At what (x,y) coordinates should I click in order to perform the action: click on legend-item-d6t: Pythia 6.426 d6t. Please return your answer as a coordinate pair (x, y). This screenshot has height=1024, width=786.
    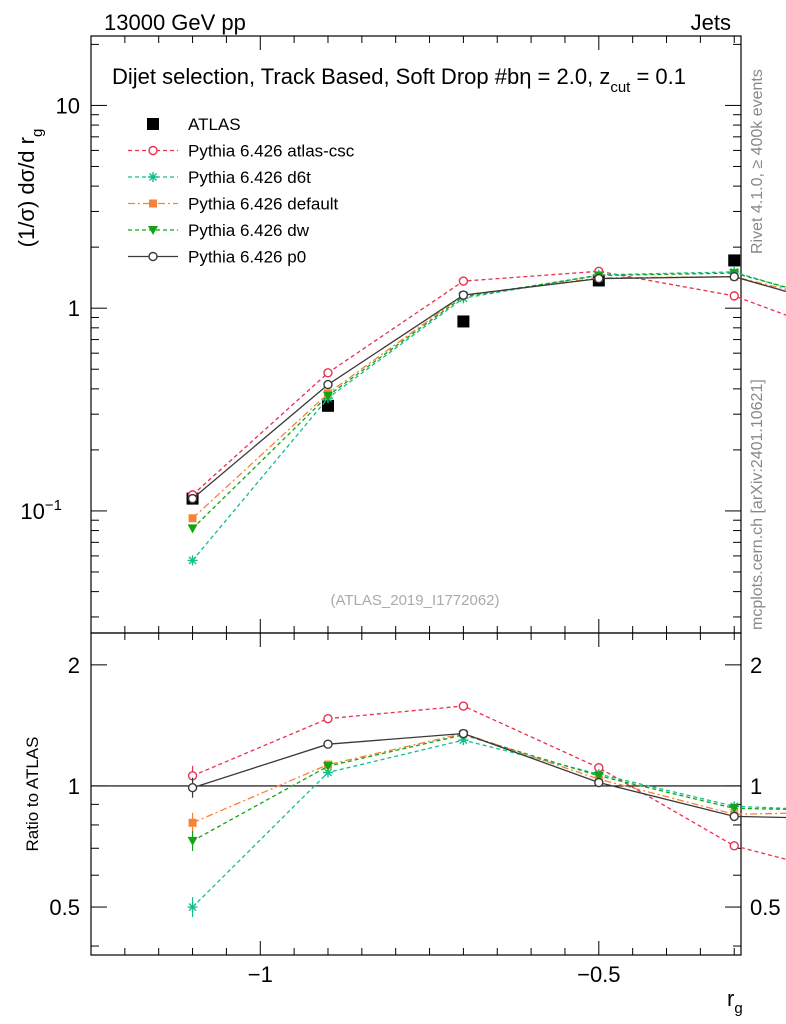
    Looking at the image, I should click on (219, 177).